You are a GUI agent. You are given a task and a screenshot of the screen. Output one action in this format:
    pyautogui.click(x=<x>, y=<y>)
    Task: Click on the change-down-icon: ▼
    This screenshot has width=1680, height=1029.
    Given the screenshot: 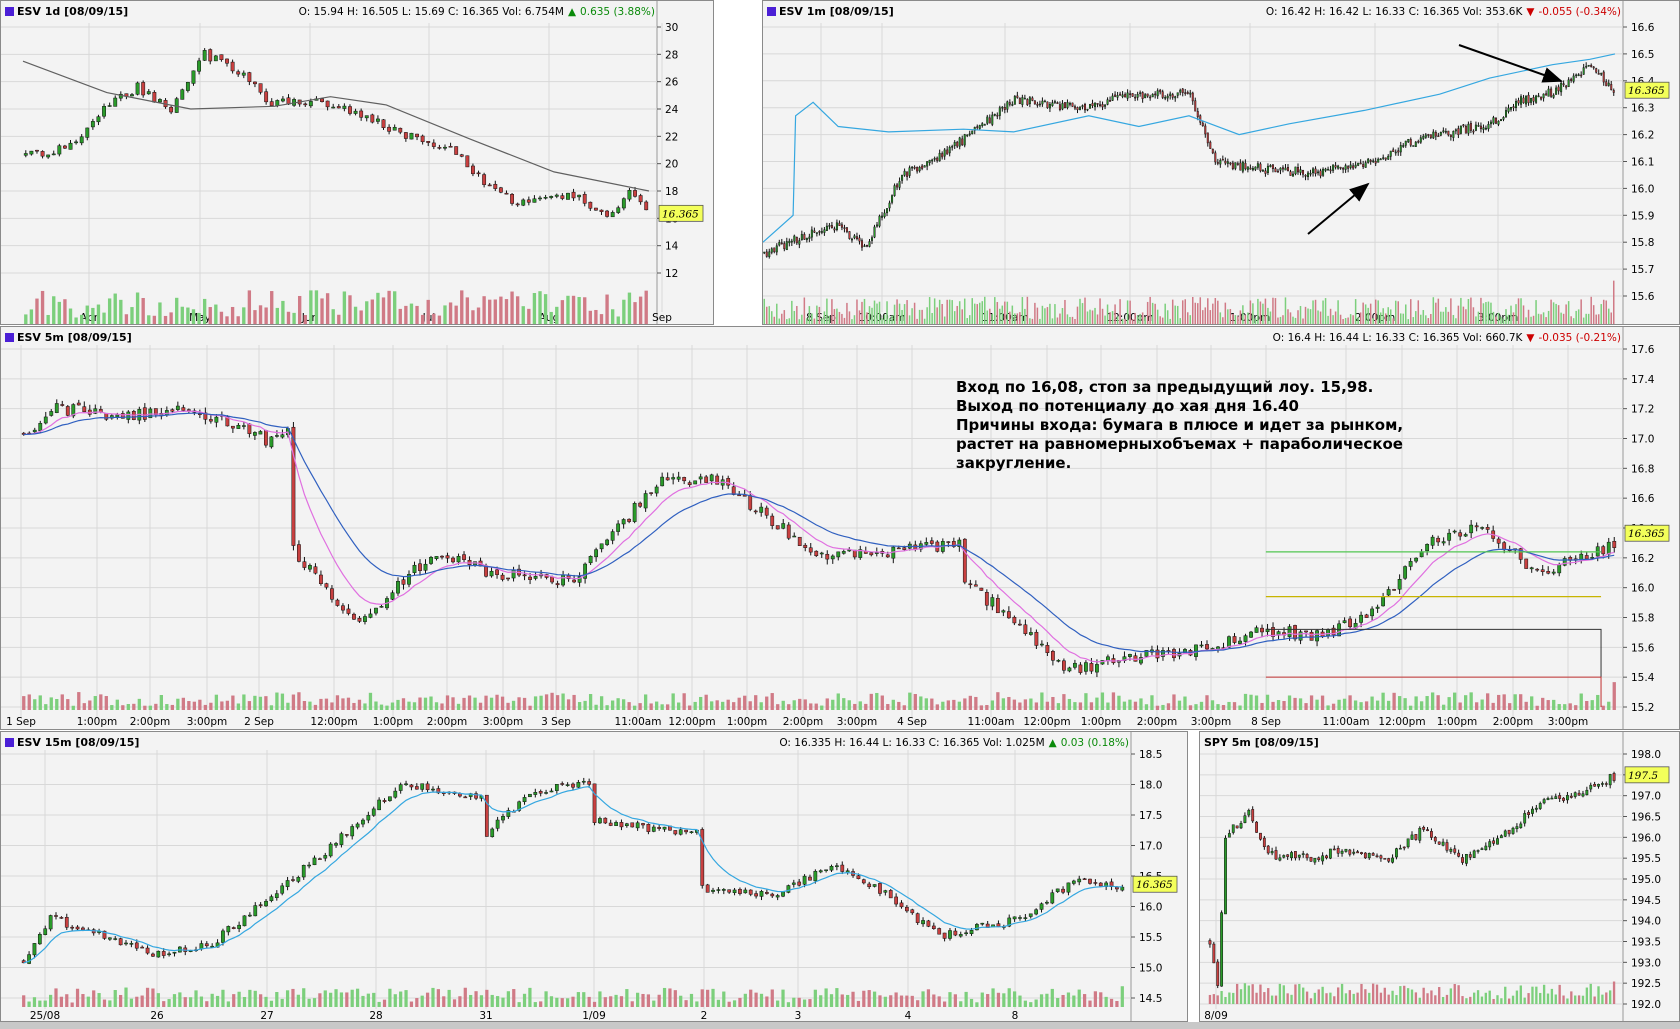 What is the action you would take?
    pyautogui.click(x=1530, y=338)
    